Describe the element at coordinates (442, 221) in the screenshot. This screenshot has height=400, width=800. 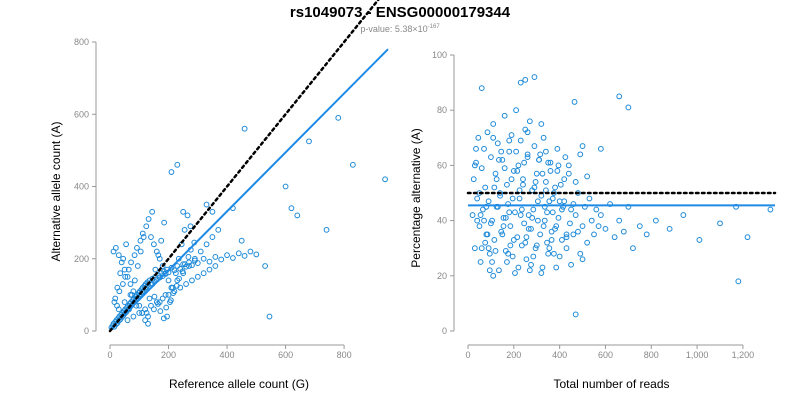
I see `y-tick-label: 40` at that location.